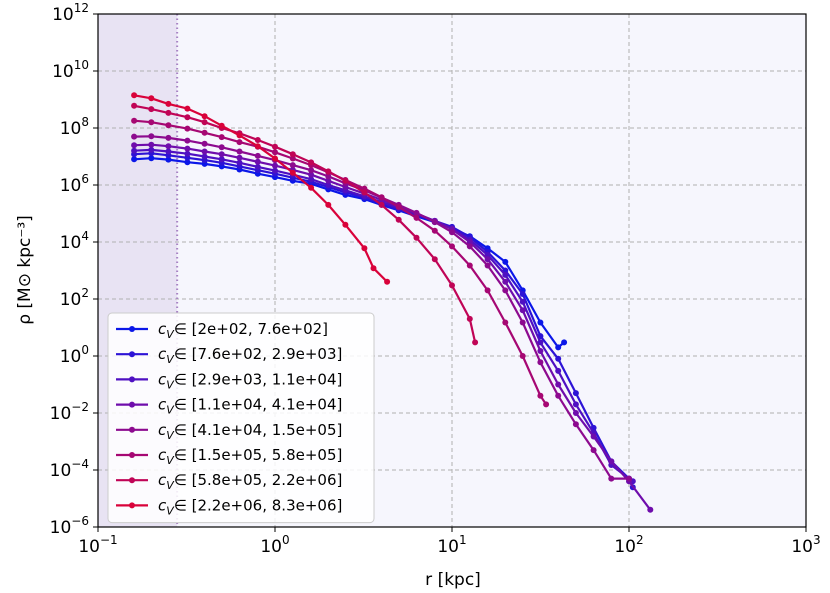 The image size is (830, 593). What do you see at coordinates (250, 380) in the screenshot?
I see `legend-label: cV∈ [2.9e+03, 1.1e+04]` at bounding box center [250, 380].